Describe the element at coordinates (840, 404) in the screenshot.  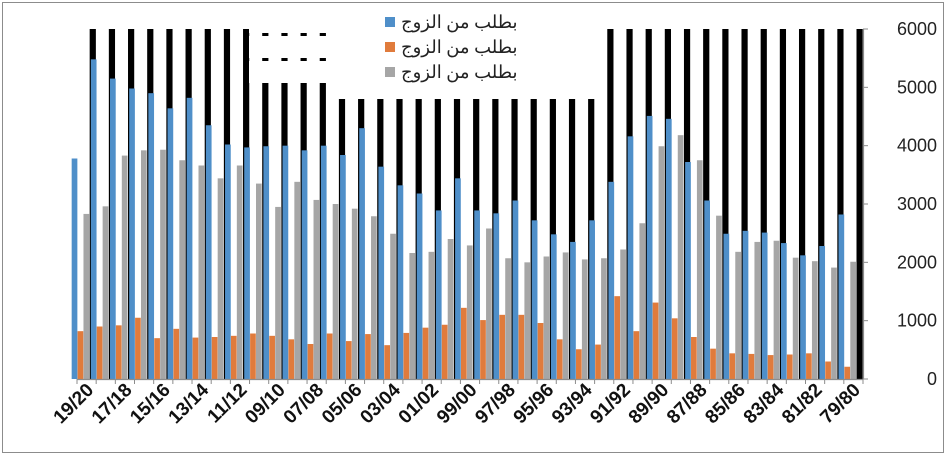
I see `x-tick-label: 79/80` at that location.